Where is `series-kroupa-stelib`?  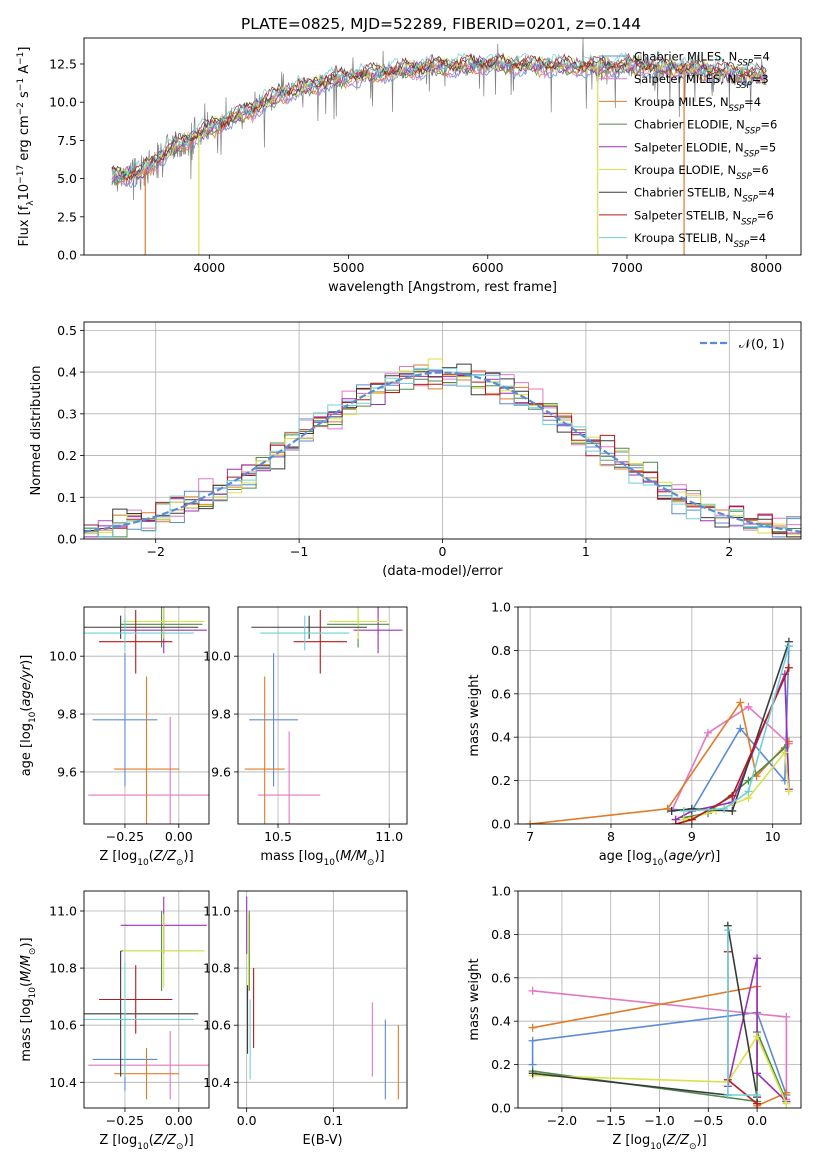
series-kroupa-stelib is located at coordinates (742, 1012).